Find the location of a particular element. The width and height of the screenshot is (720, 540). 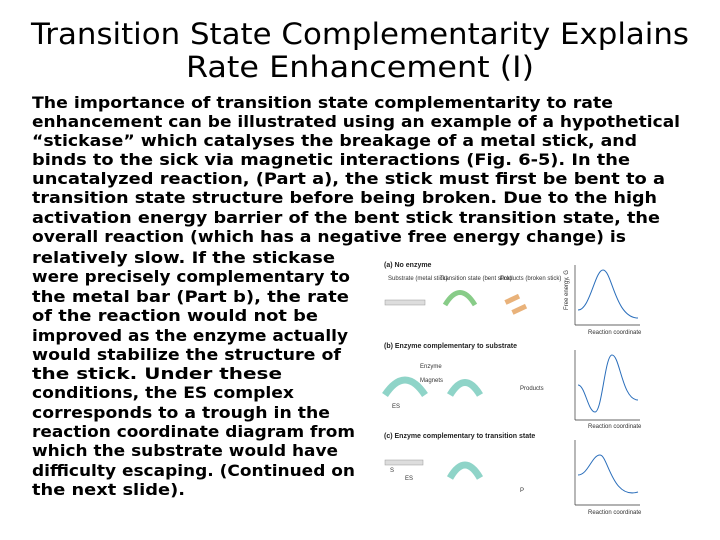

label: Transition state (bent stick) is located at coordinates (476, 279).